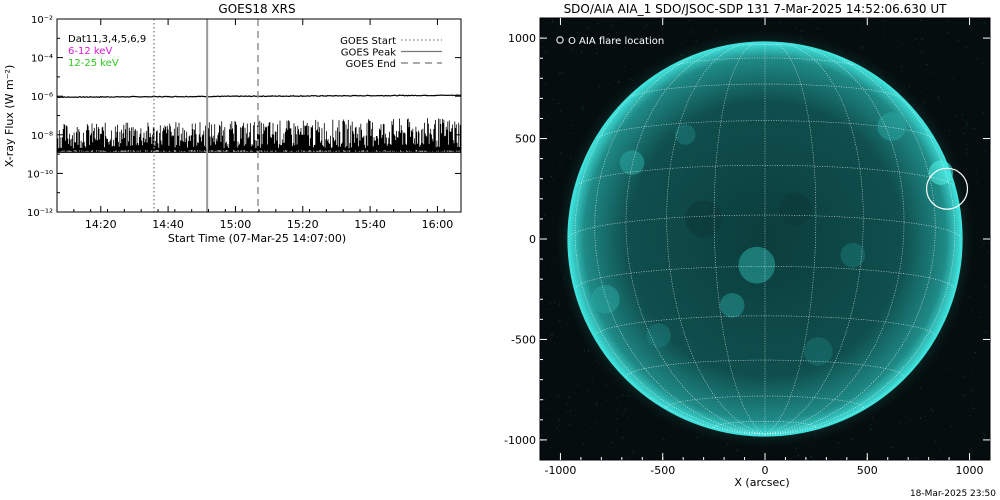  Describe the element at coordinates (101, 224) in the screenshot. I see `goes-x-tick-label: 14:20` at that location.